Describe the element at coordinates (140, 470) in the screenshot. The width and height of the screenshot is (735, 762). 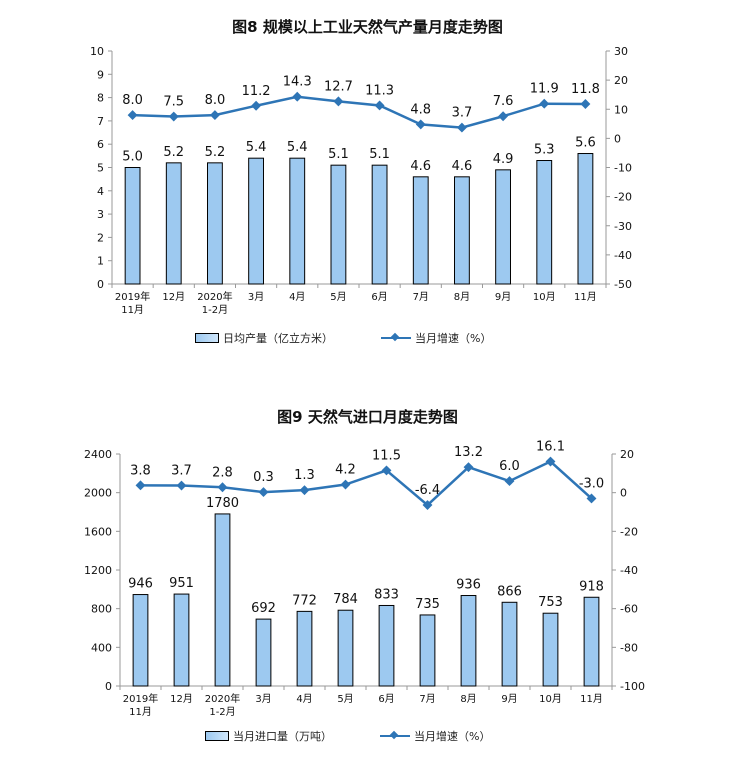
I see `line-label: 3.8` at that location.